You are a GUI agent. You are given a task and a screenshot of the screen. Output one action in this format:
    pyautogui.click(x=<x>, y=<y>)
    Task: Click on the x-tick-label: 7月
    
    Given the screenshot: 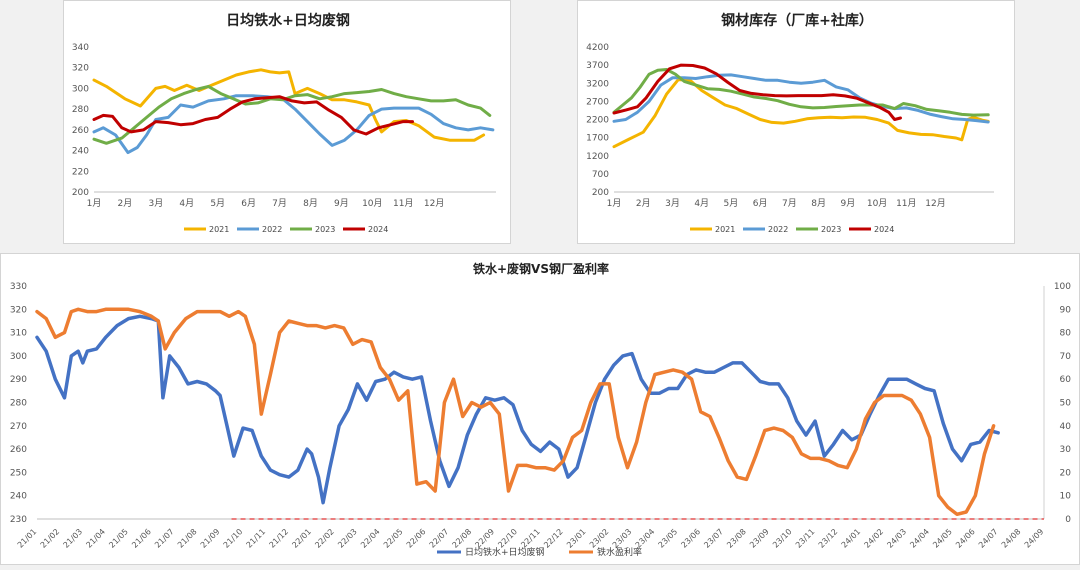 What is the action you would take?
    pyautogui.click(x=279, y=203)
    